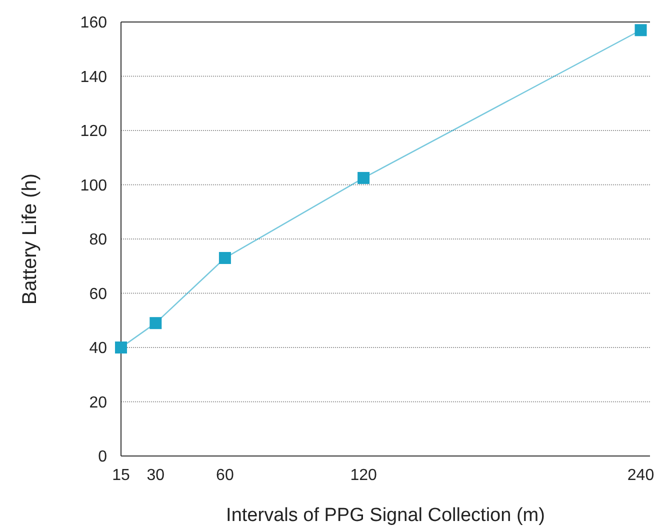 The width and height of the screenshot is (667, 529). Describe the element at coordinates (103, 457) in the screenshot. I see `y-tick-label: 0` at that location.